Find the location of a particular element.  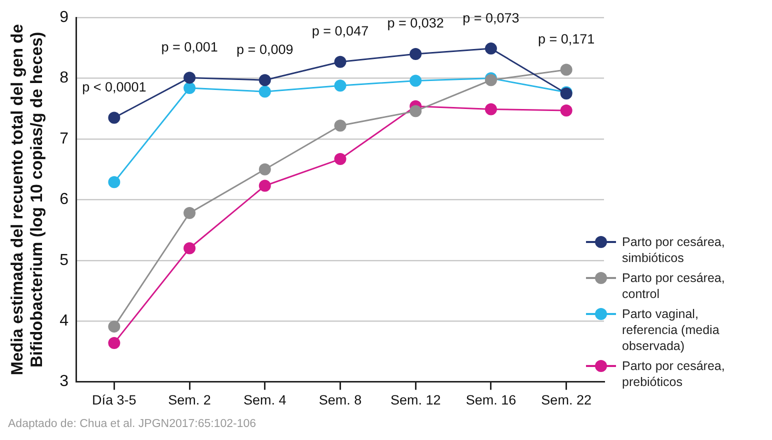

legend-label: Parto vaginal, referencia (media observada) is located at coordinates (671, 330).